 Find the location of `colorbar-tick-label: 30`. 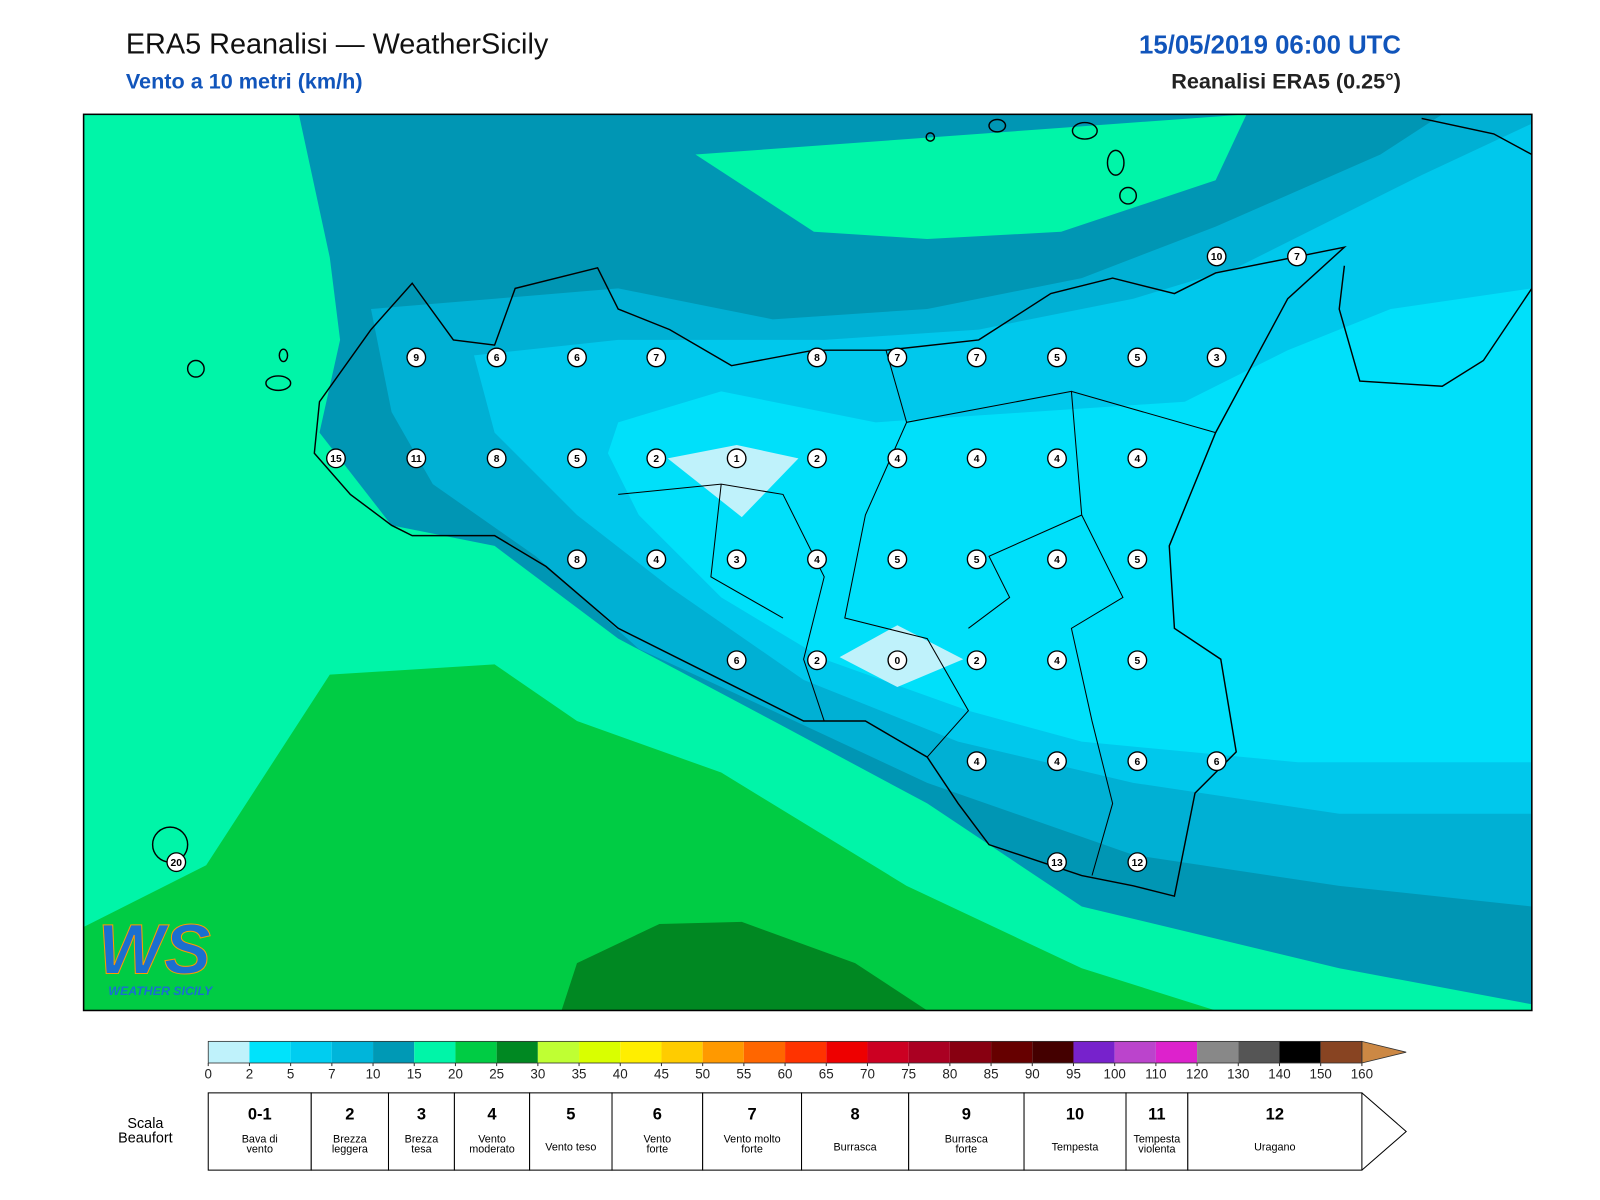

colorbar-tick-label: 30 is located at coordinates (537, 1073).